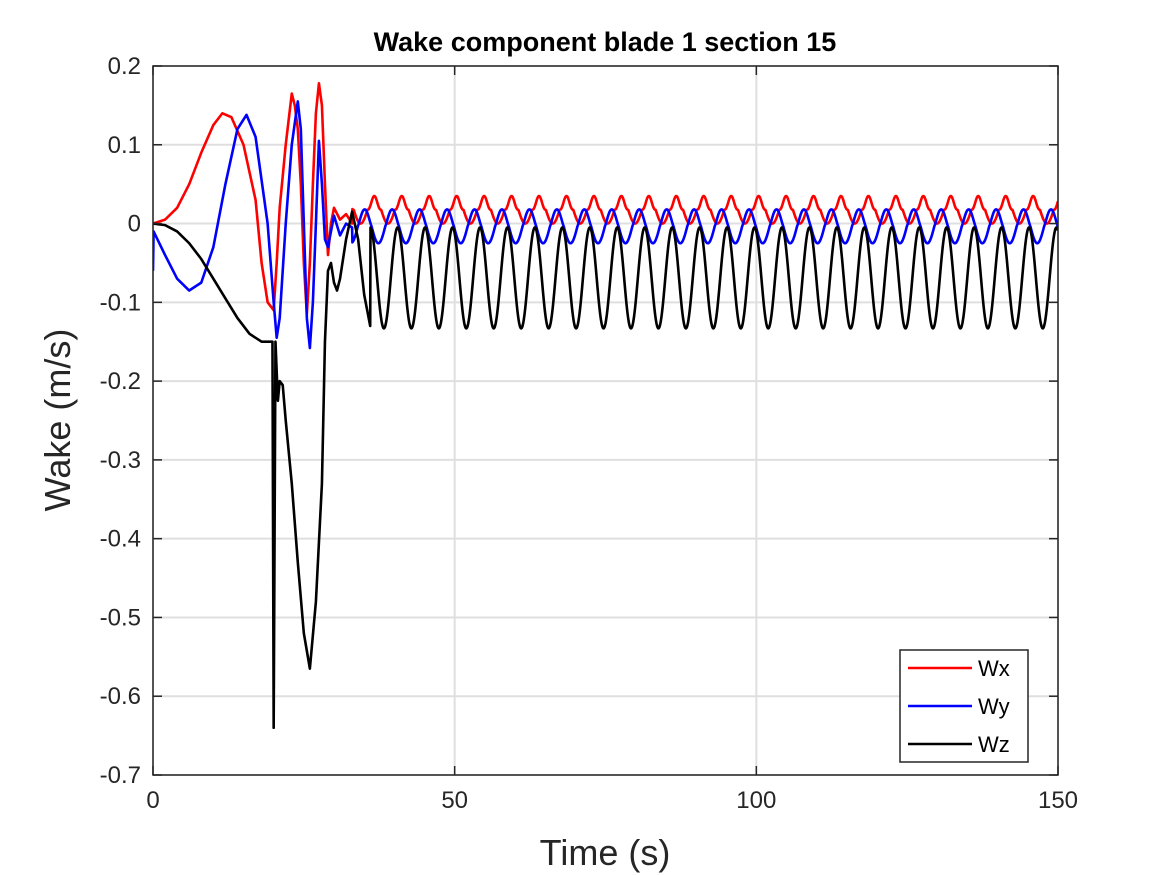 The width and height of the screenshot is (1167, 875). I want to click on y-tick-label: 0, so click(134, 224).